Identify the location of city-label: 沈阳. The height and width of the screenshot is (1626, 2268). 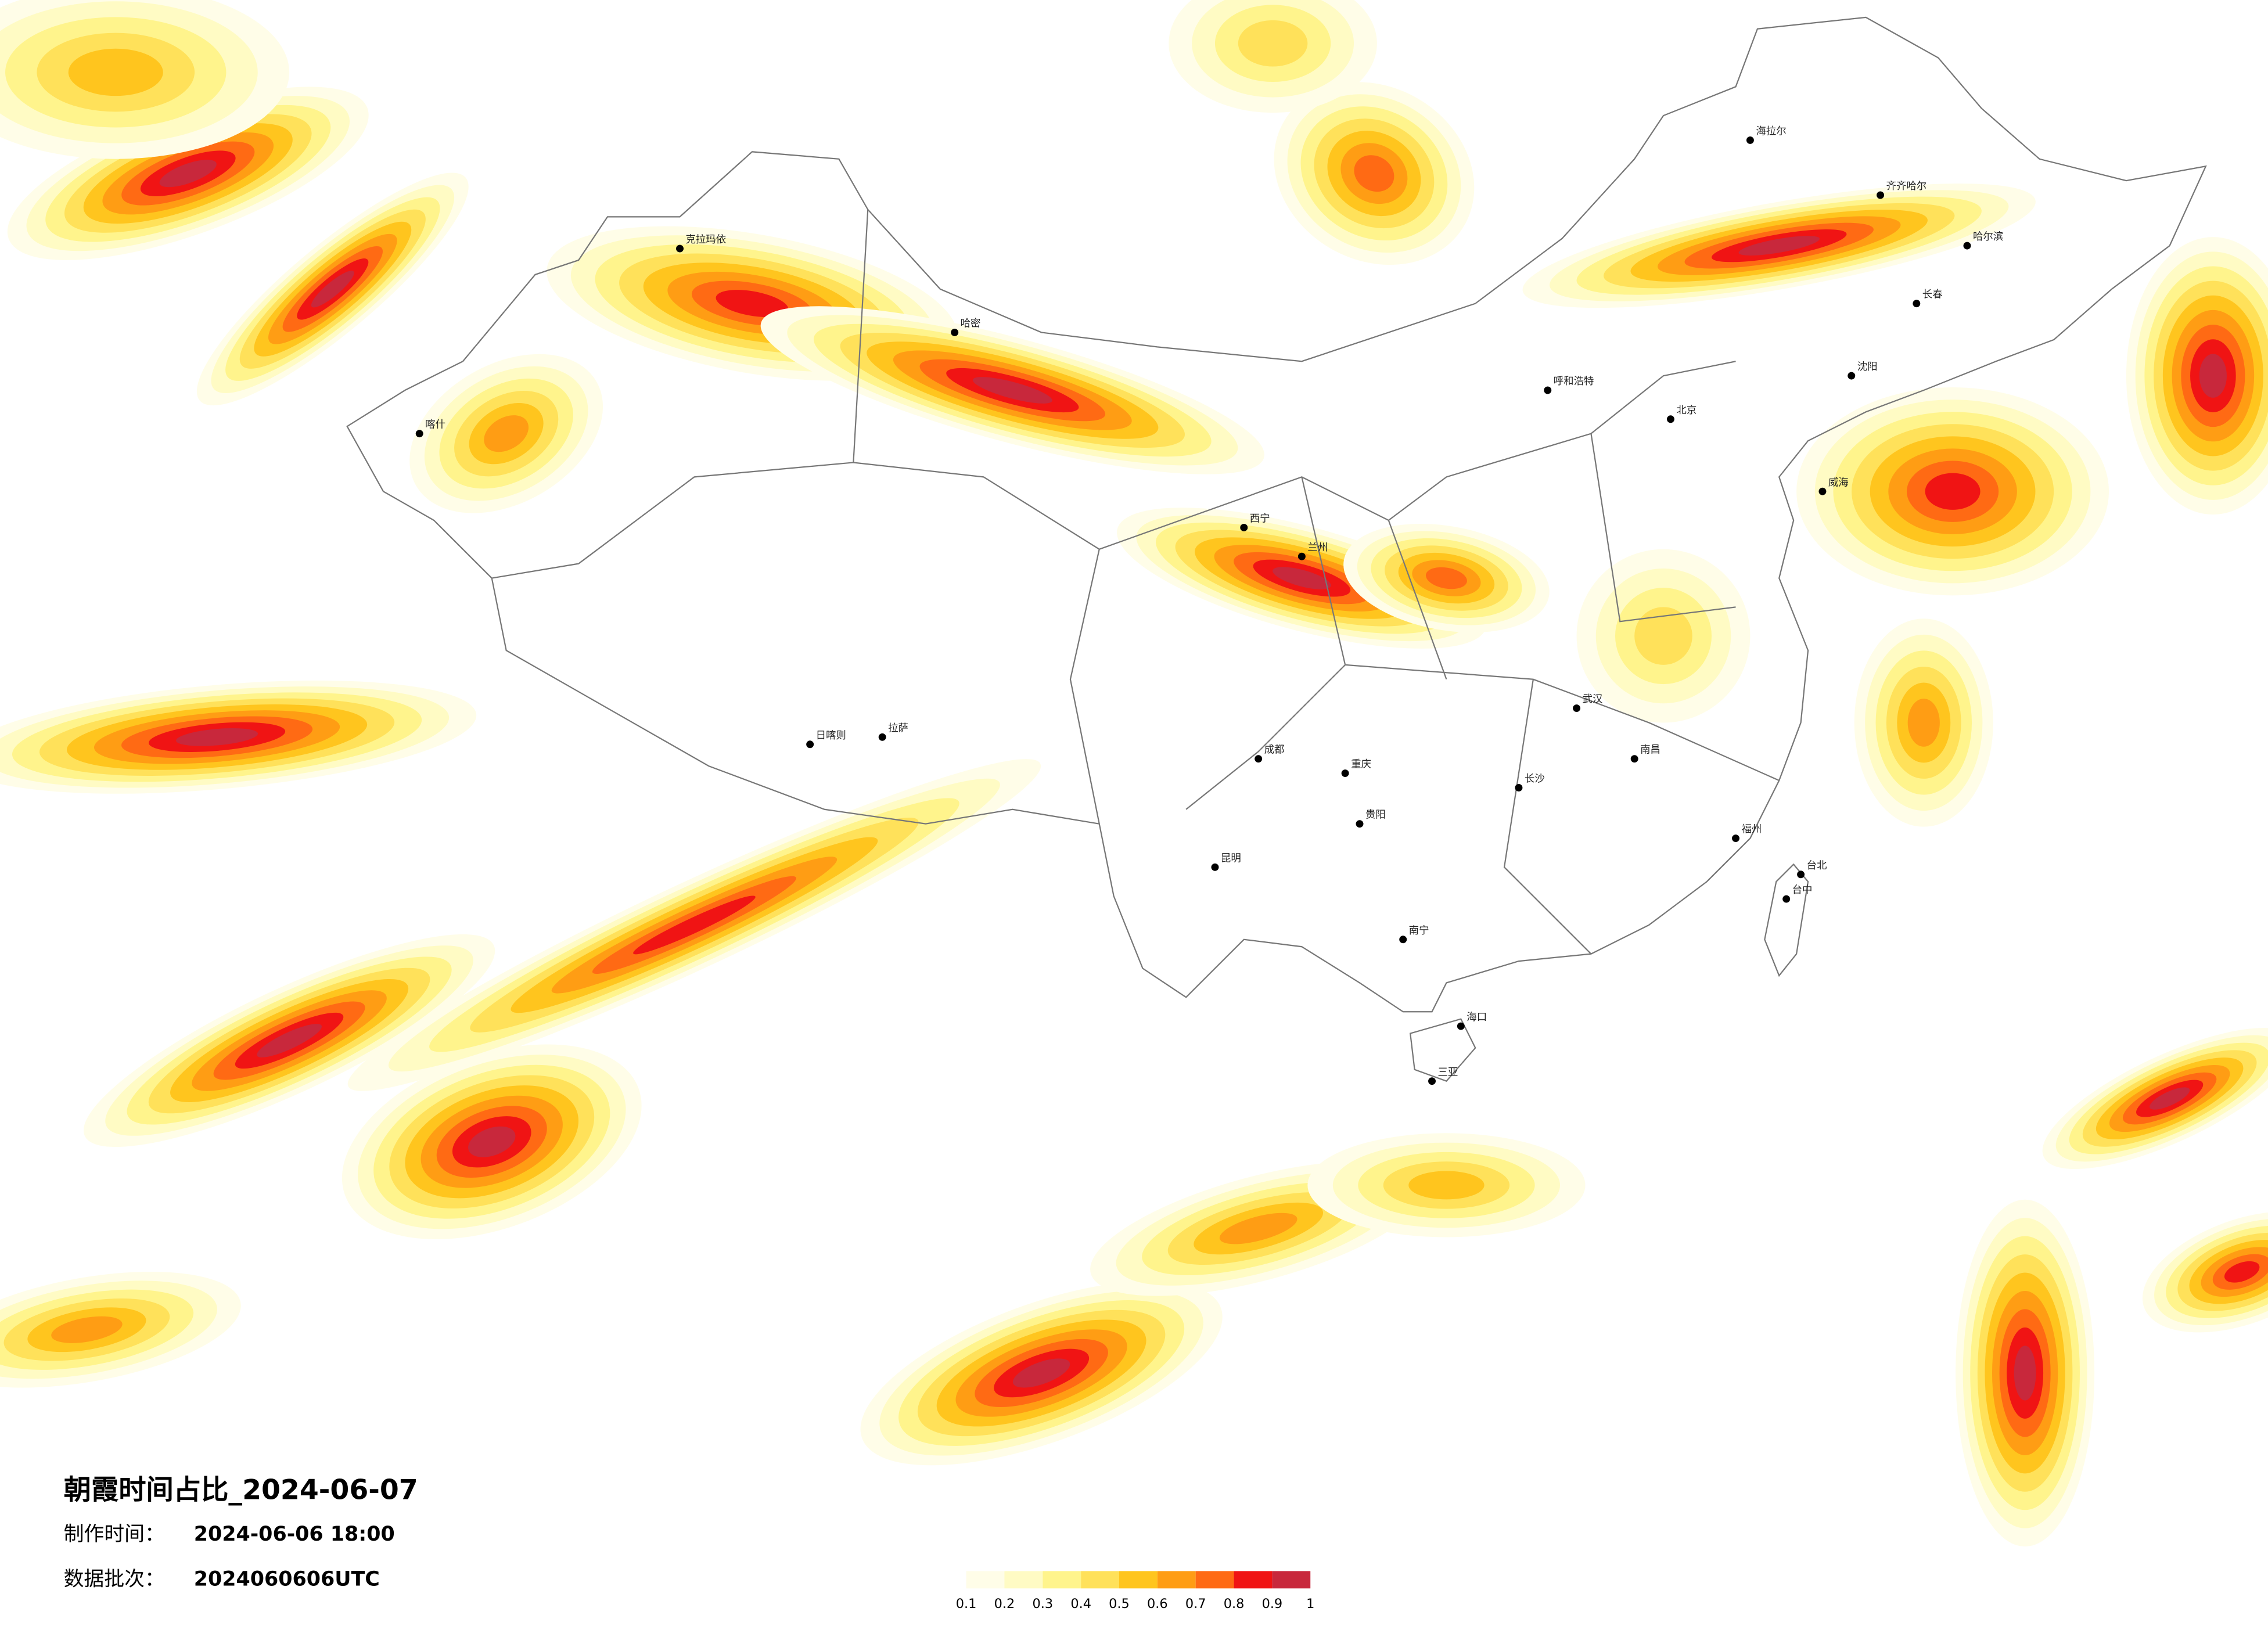
(1867, 367).